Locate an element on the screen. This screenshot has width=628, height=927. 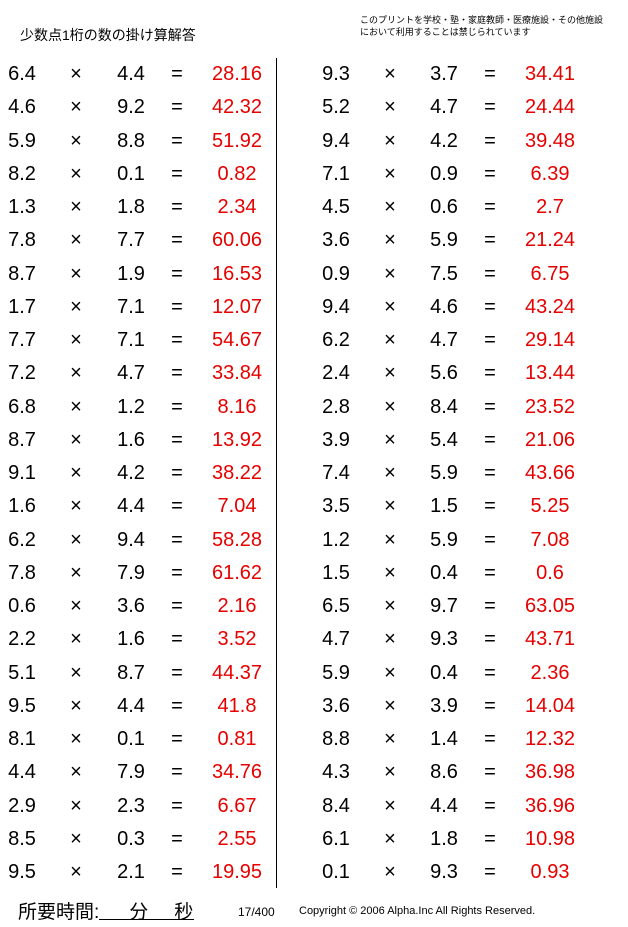
multiplicand: 8.4 is located at coordinates (336, 805).